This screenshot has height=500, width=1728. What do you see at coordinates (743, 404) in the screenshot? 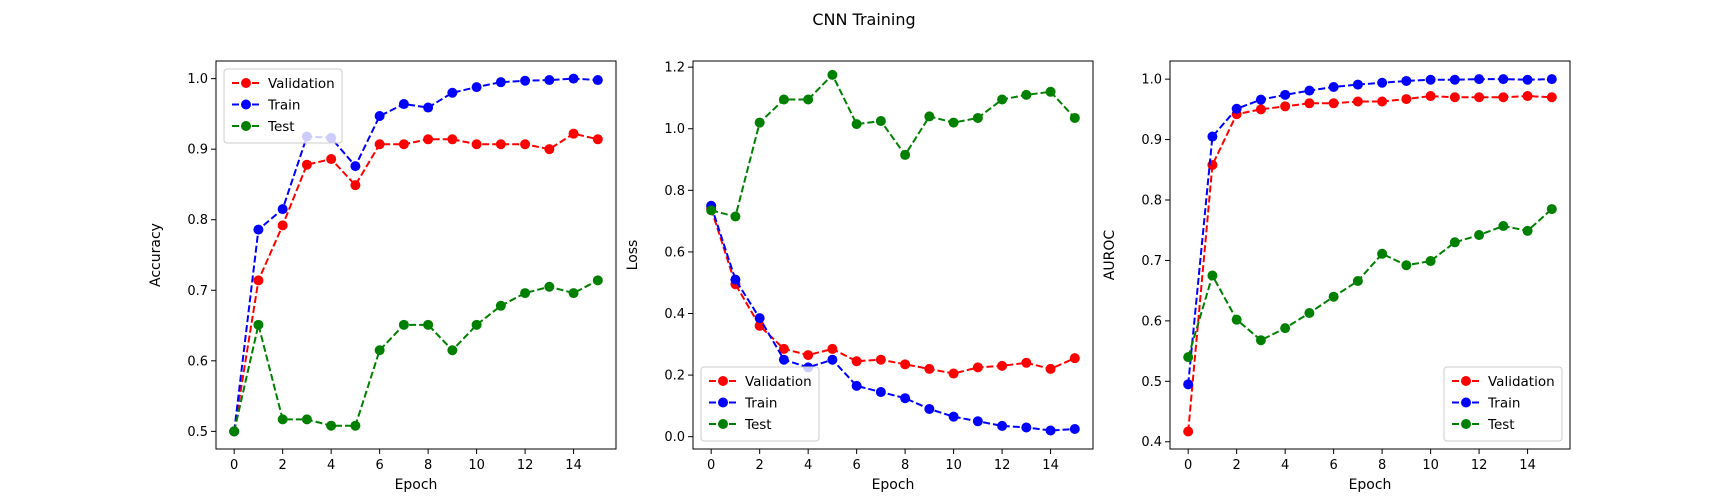
I see `legend-entry-train: Train` at bounding box center [743, 404].